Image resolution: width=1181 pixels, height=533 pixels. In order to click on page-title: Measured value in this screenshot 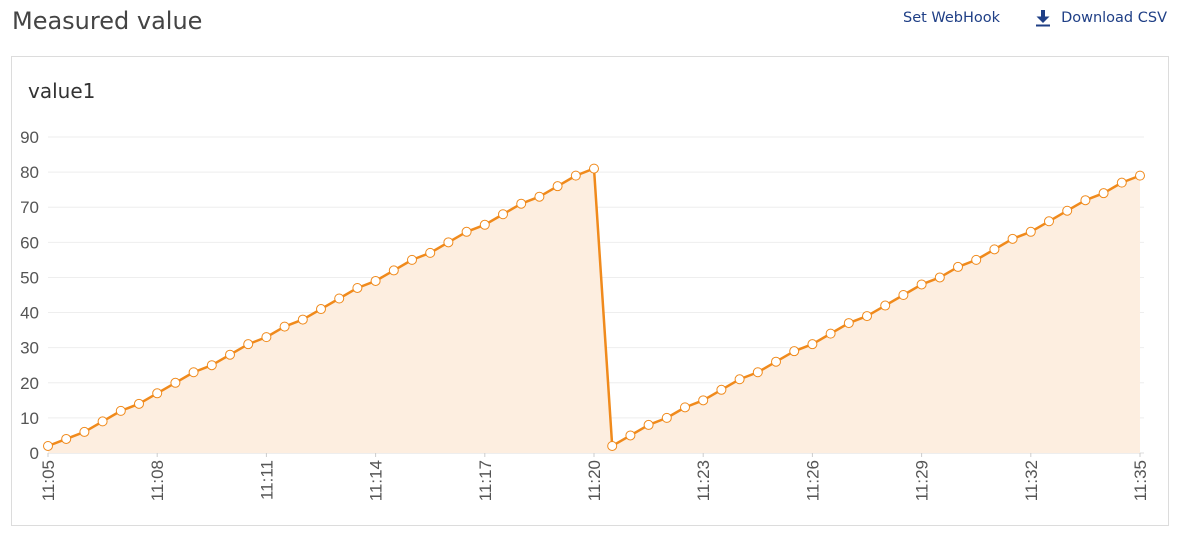, I will do `click(107, 21)`.